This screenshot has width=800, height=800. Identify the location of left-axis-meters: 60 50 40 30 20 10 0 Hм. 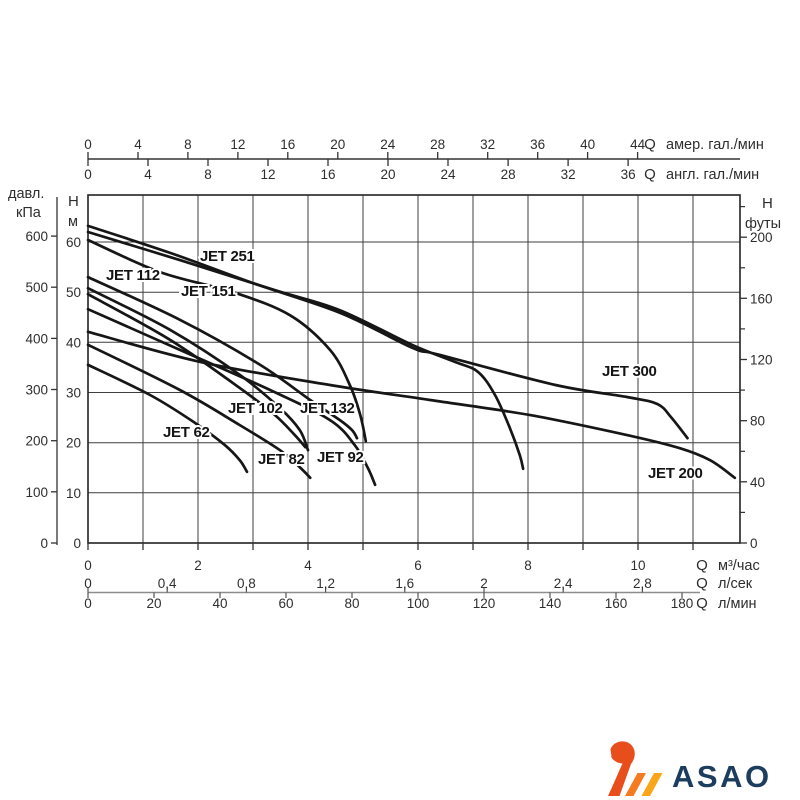
(73, 372).